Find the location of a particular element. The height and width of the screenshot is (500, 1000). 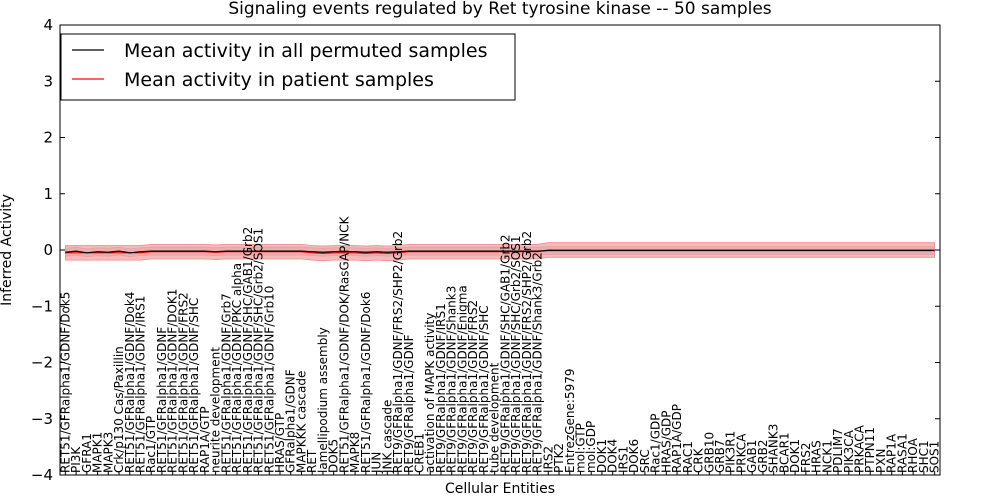

x-tick-label: DOK4 is located at coordinates (613, 456).